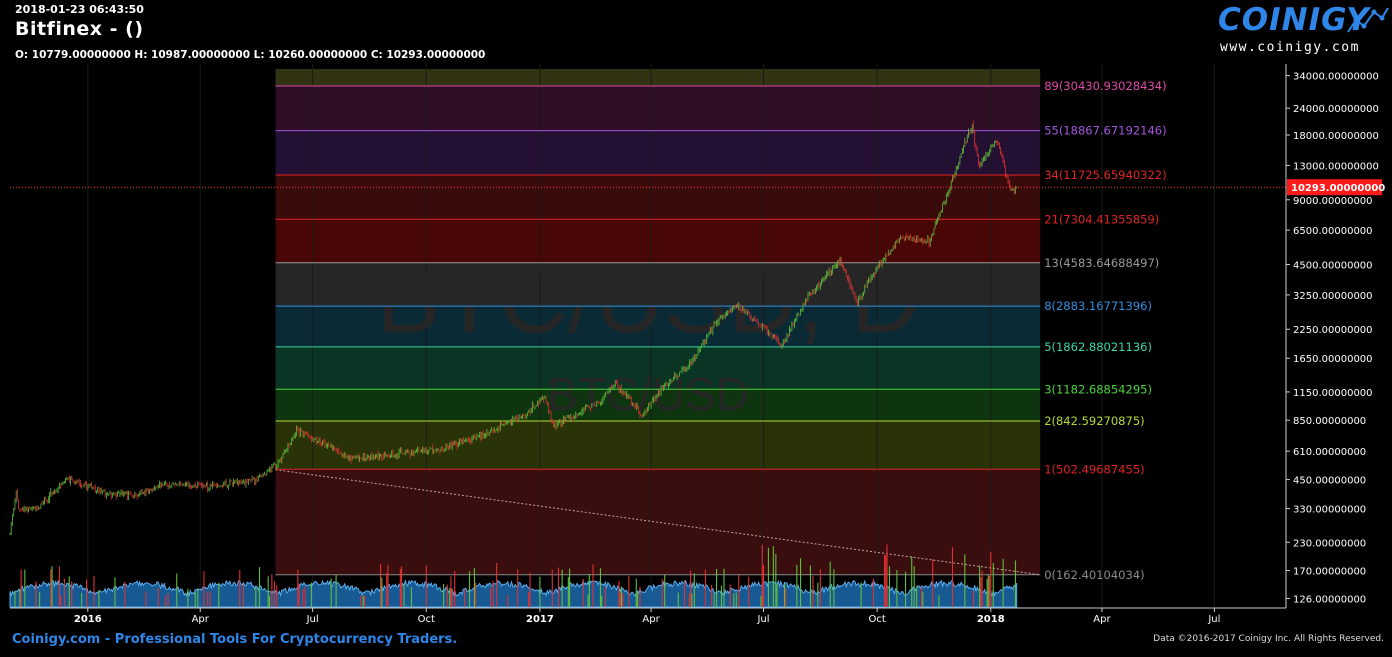  I want to click on fib-trend-line, so click(658, 522).